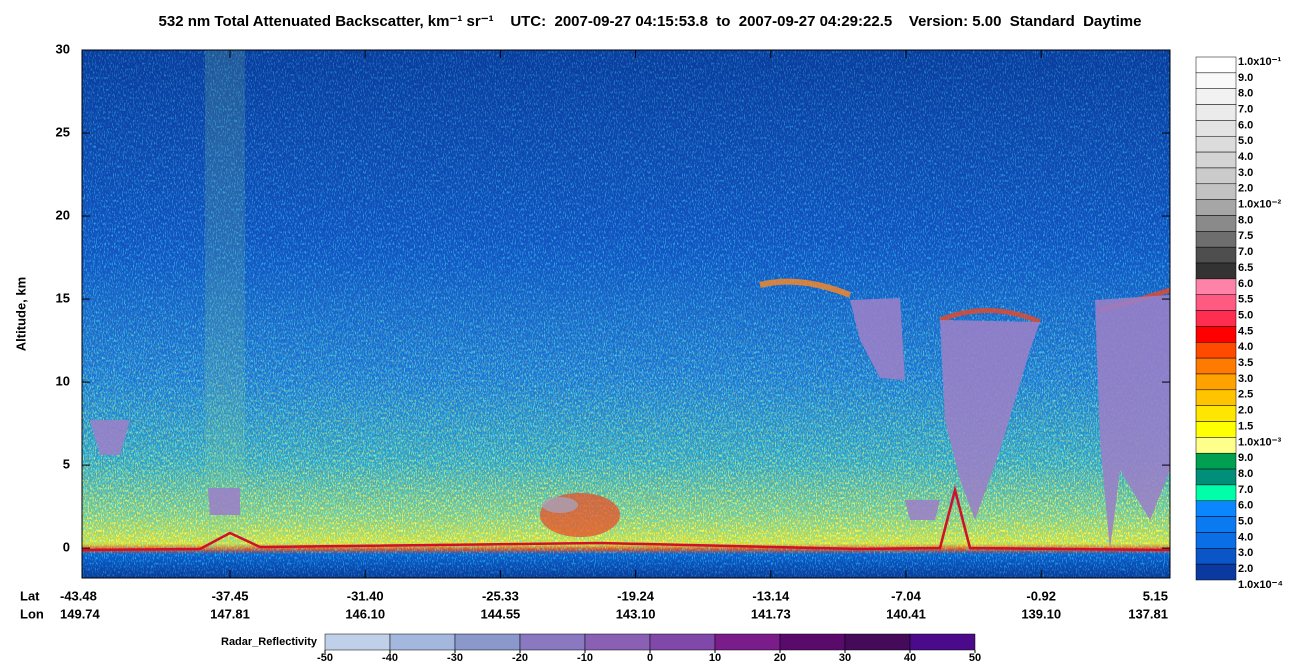 Image resolution: width=1300 pixels, height=667 pixels. Describe the element at coordinates (80, 613) in the screenshot. I see `lon-label: 149.74` at that location.